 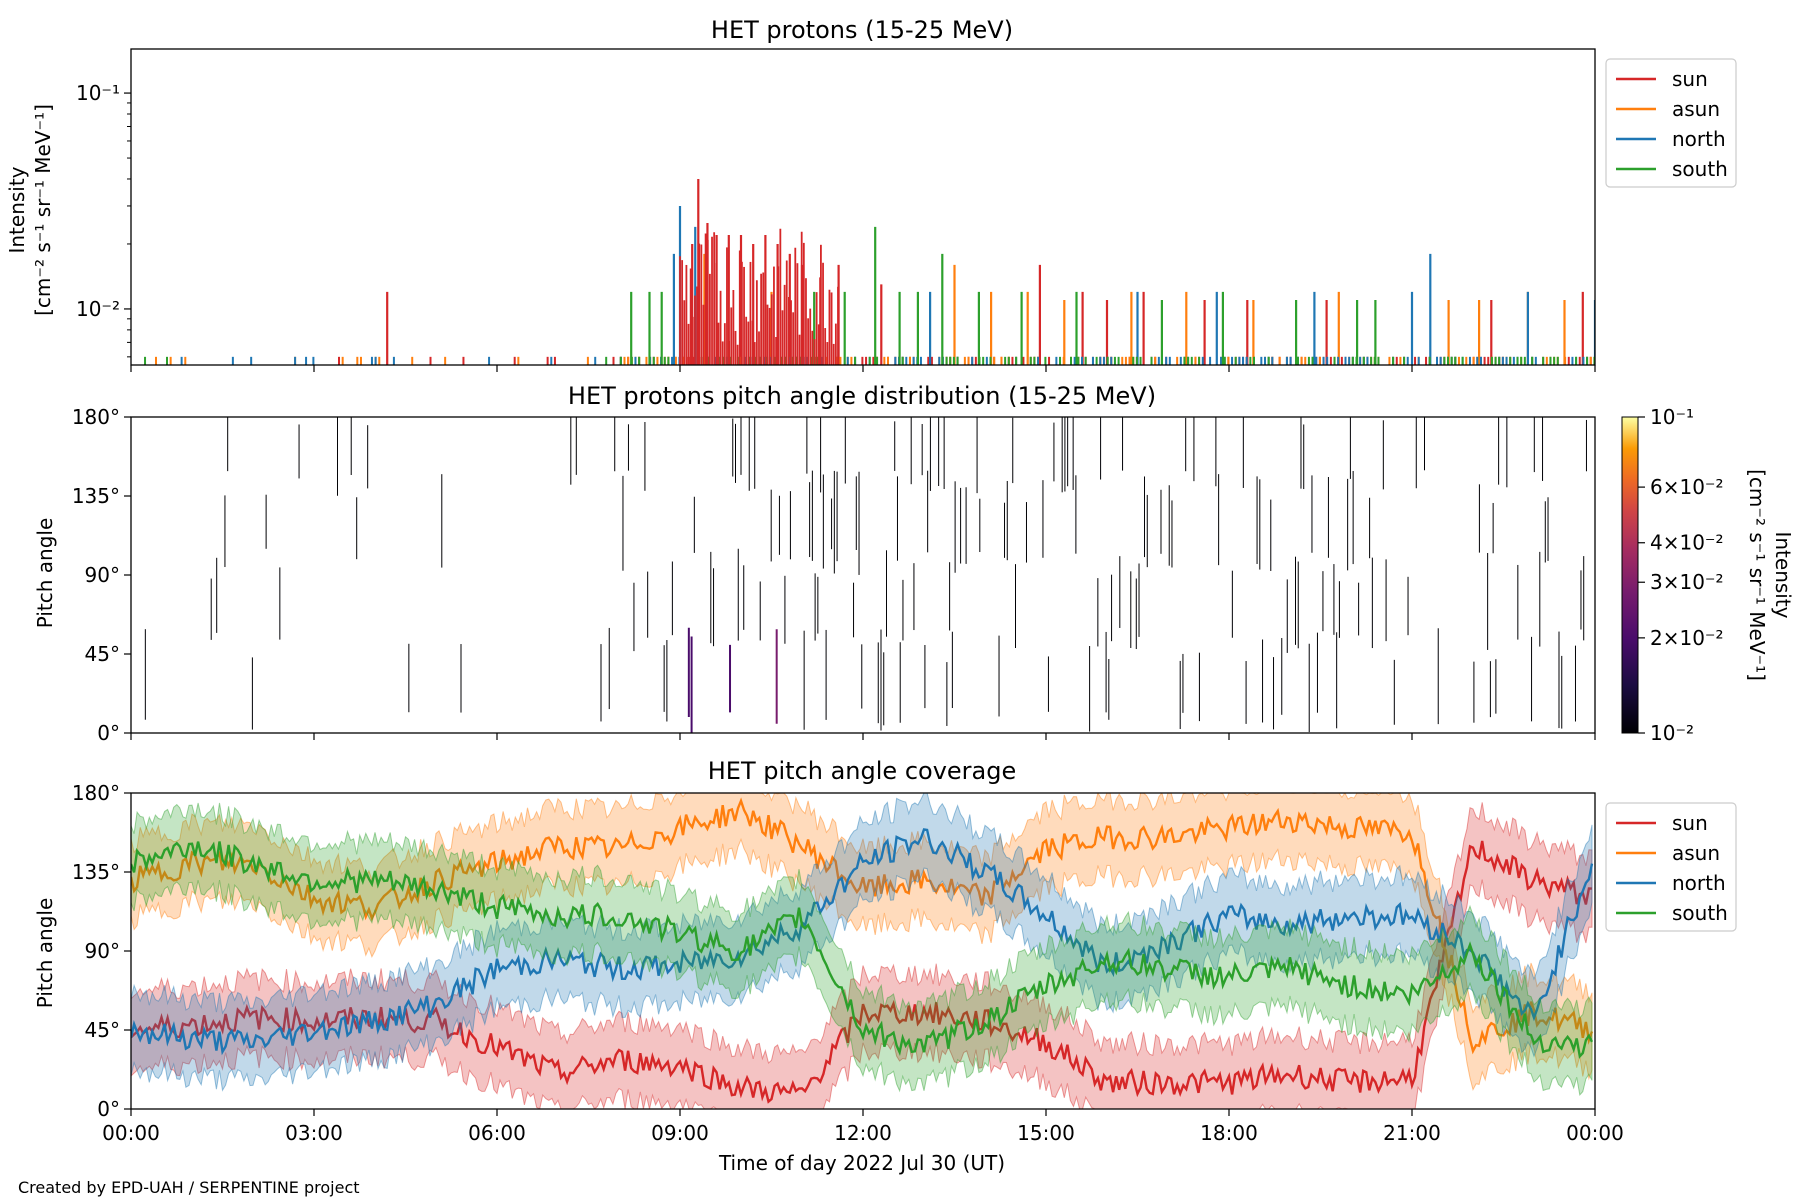 I want to click on x-tick-label: 15:00, so click(x=1046, y=1133).